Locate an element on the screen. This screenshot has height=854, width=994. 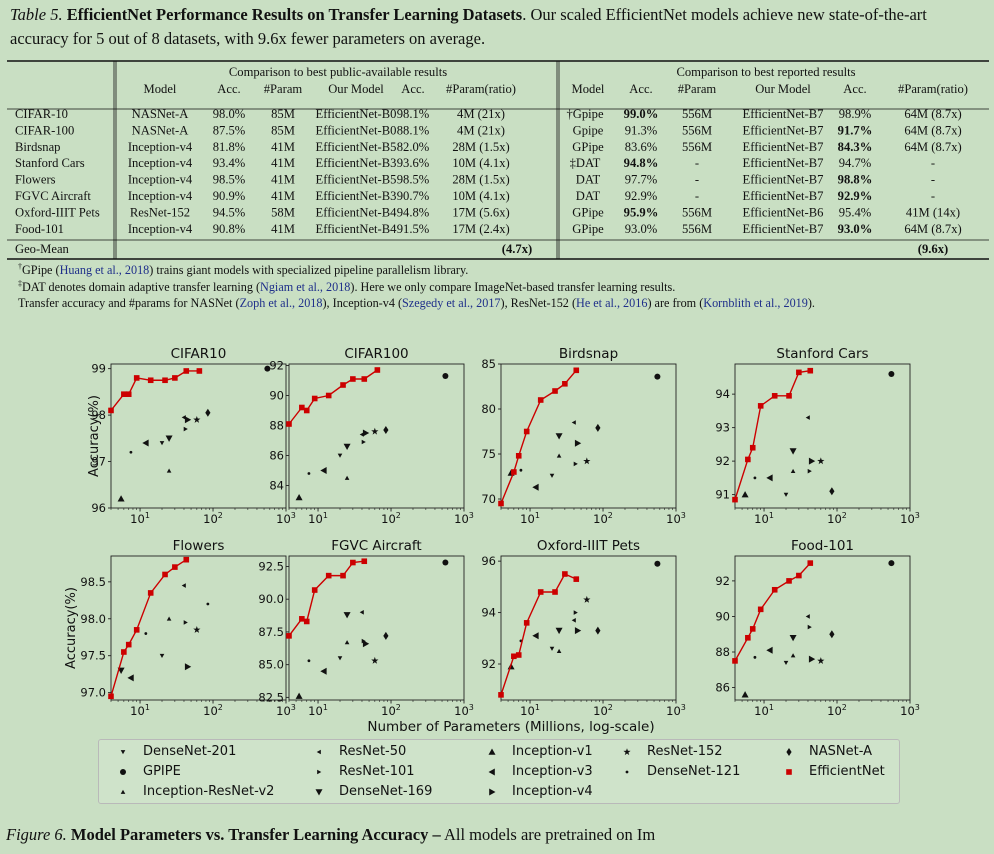
table-cell: NASNet-A is located at coordinates (160, 114).